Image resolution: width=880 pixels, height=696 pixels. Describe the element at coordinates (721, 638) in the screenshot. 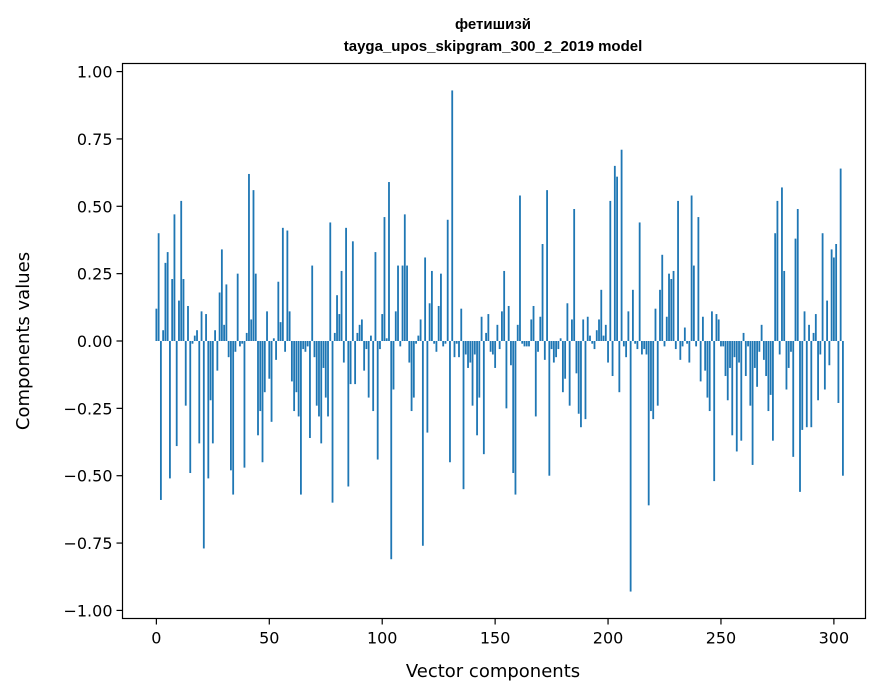

I see `x-tick-label: 250` at that location.